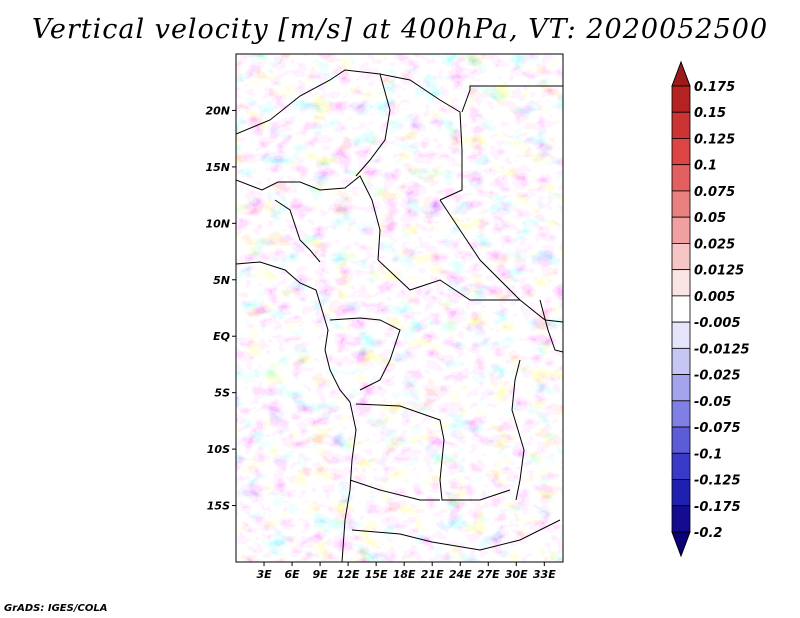  I want to click on colorbar-label: 0.05, so click(710, 218).